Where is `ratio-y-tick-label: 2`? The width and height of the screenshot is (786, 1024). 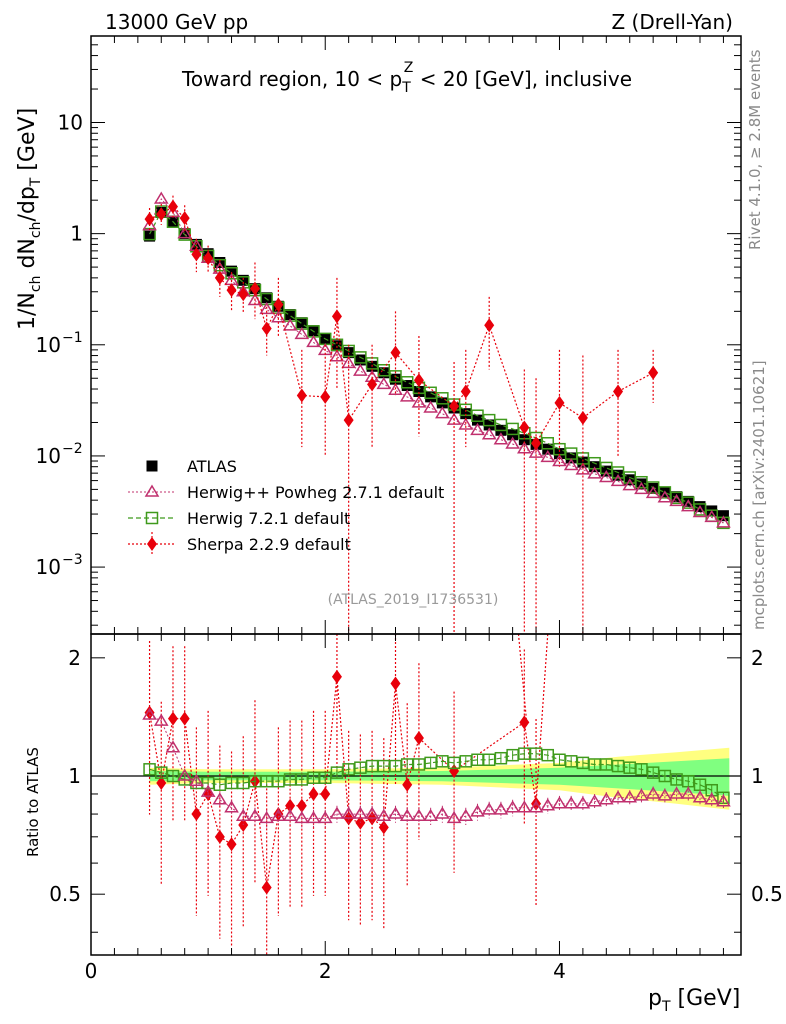 ratio-y-tick-label: 2 is located at coordinates (74, 658).